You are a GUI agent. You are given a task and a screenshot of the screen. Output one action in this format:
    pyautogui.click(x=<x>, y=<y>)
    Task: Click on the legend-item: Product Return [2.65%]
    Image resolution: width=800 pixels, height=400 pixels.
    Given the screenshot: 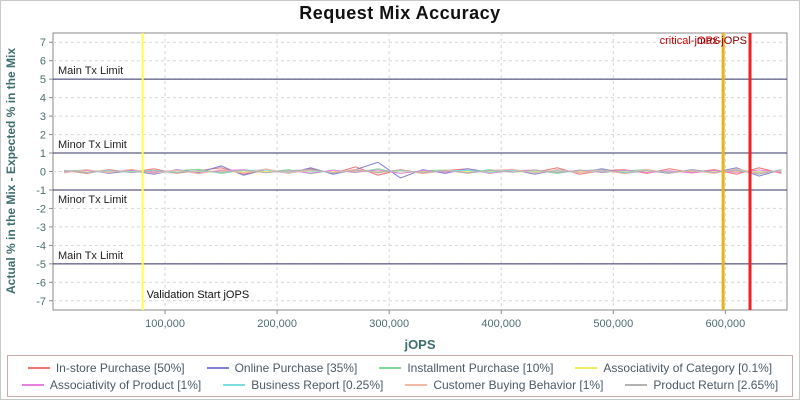 What is the action you would take?
    pyautogui.click(x=701, y=385)
    